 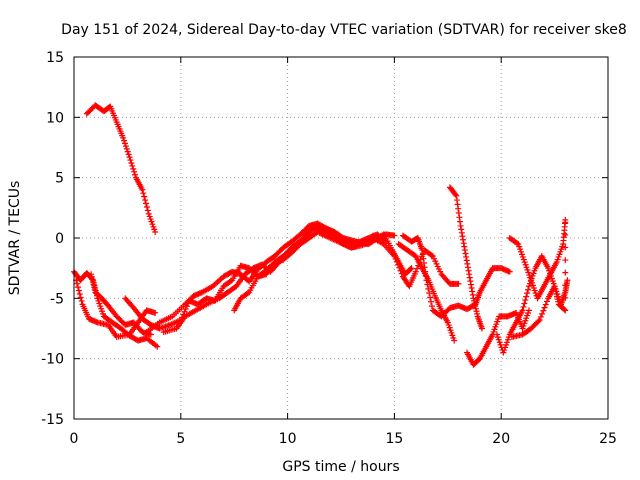 What do you see at coordinates (180, 439) in the screenshot?
I see `x-tick-label: 5` at bounding box center [180, 439].